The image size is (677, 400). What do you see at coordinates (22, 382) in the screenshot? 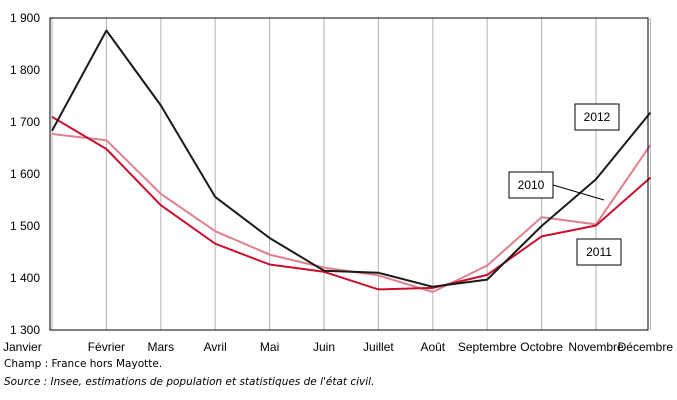
I see `source-label: Source` at bounding box center [22, 382].